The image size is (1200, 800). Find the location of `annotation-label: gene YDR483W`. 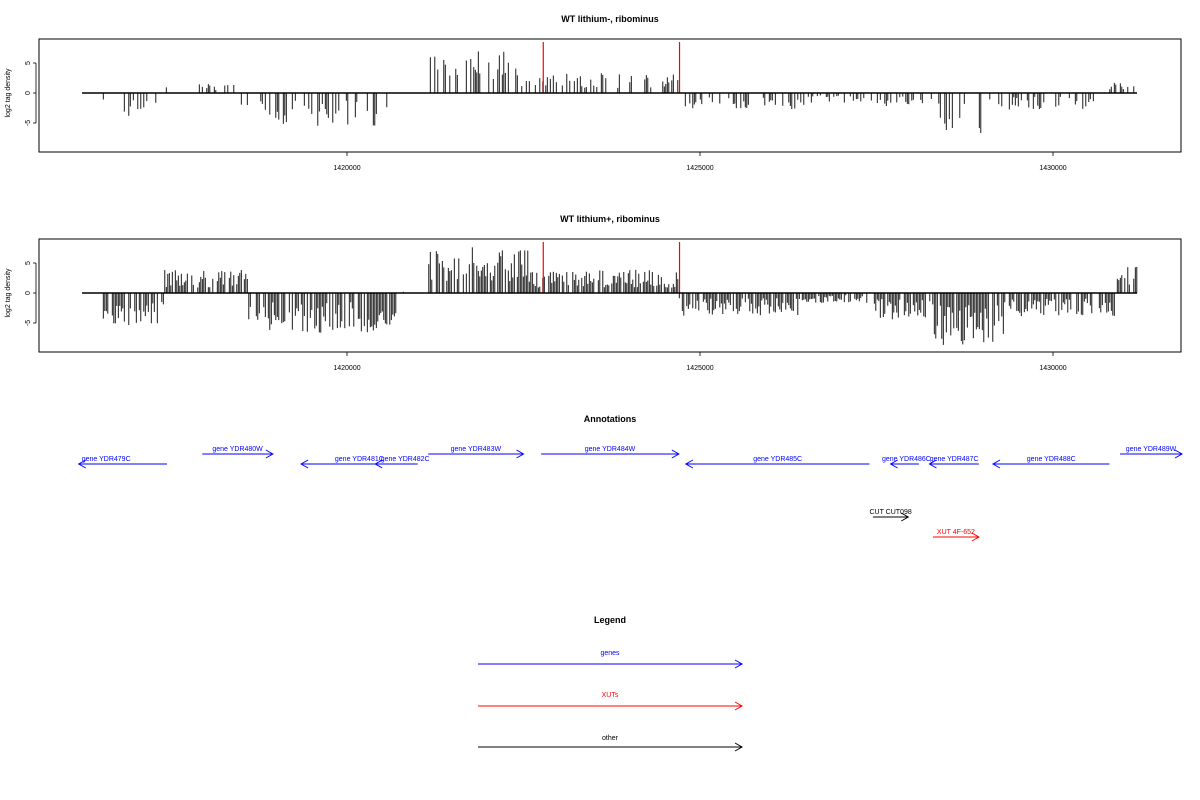

annotation-label: gene YDR483W is located at coordinates (476, 449).